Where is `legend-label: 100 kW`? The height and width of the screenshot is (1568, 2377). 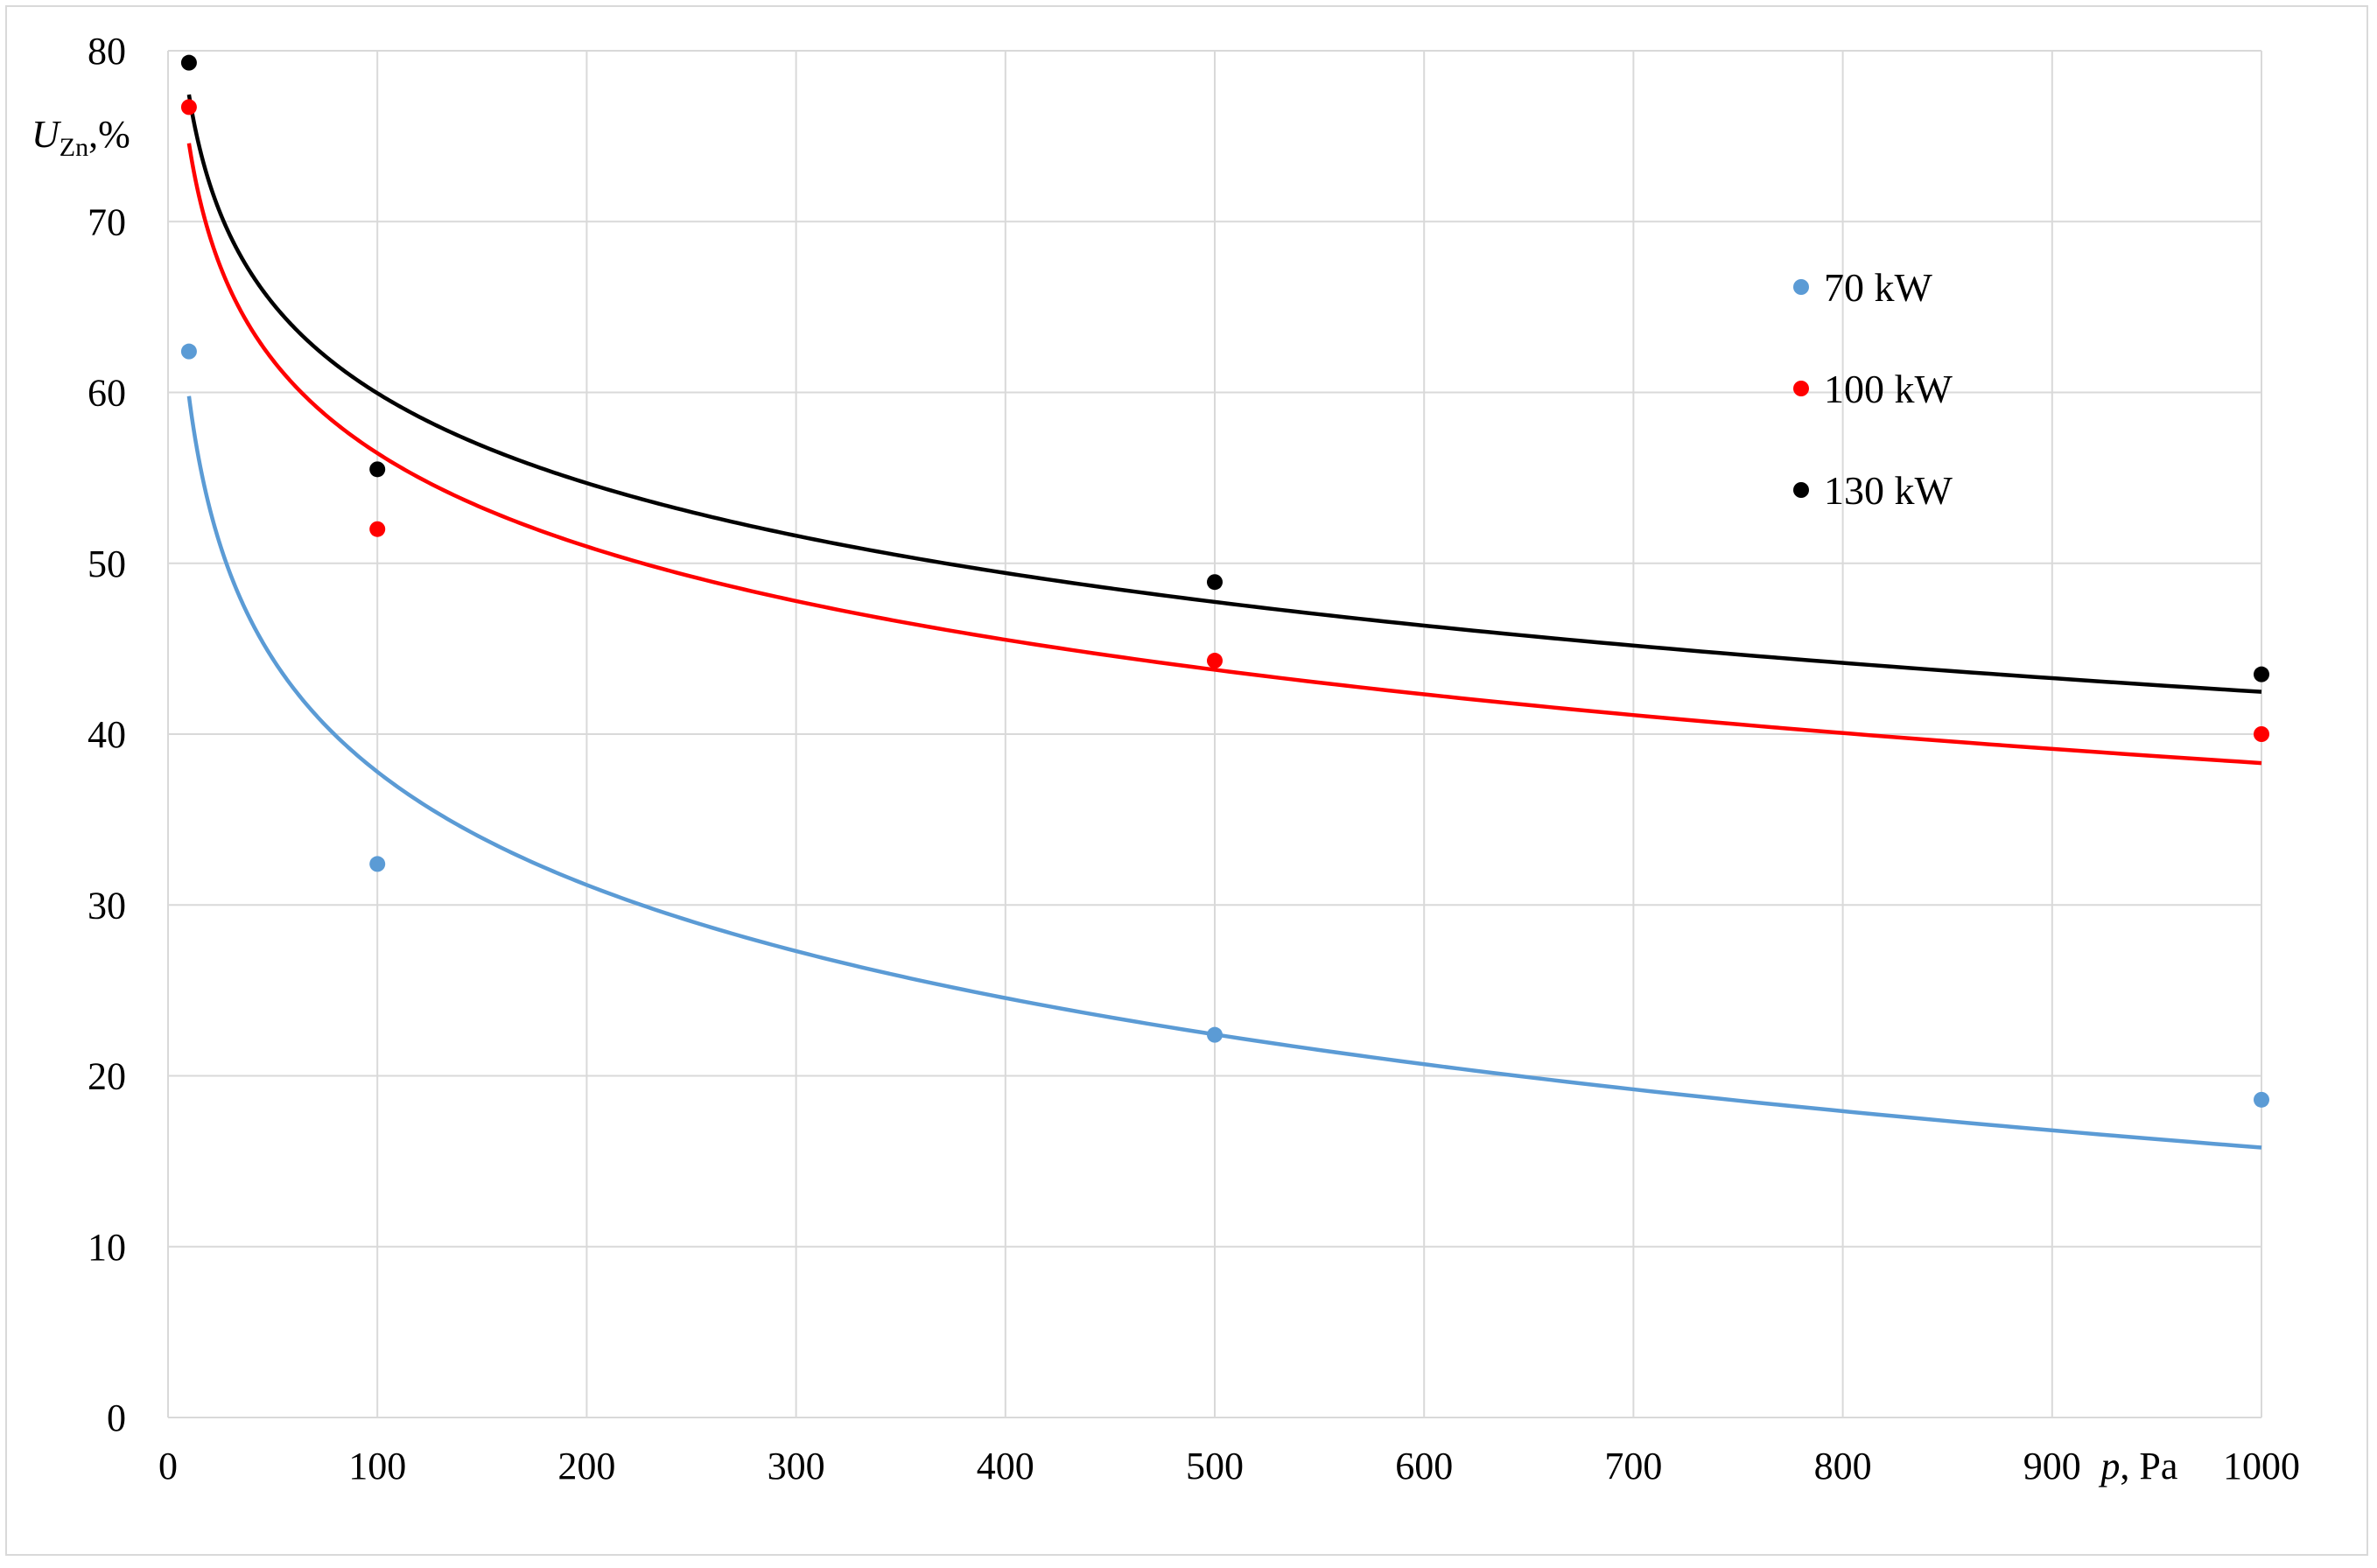
legend-label: 100 kW is located at coordinates (1889, 389).